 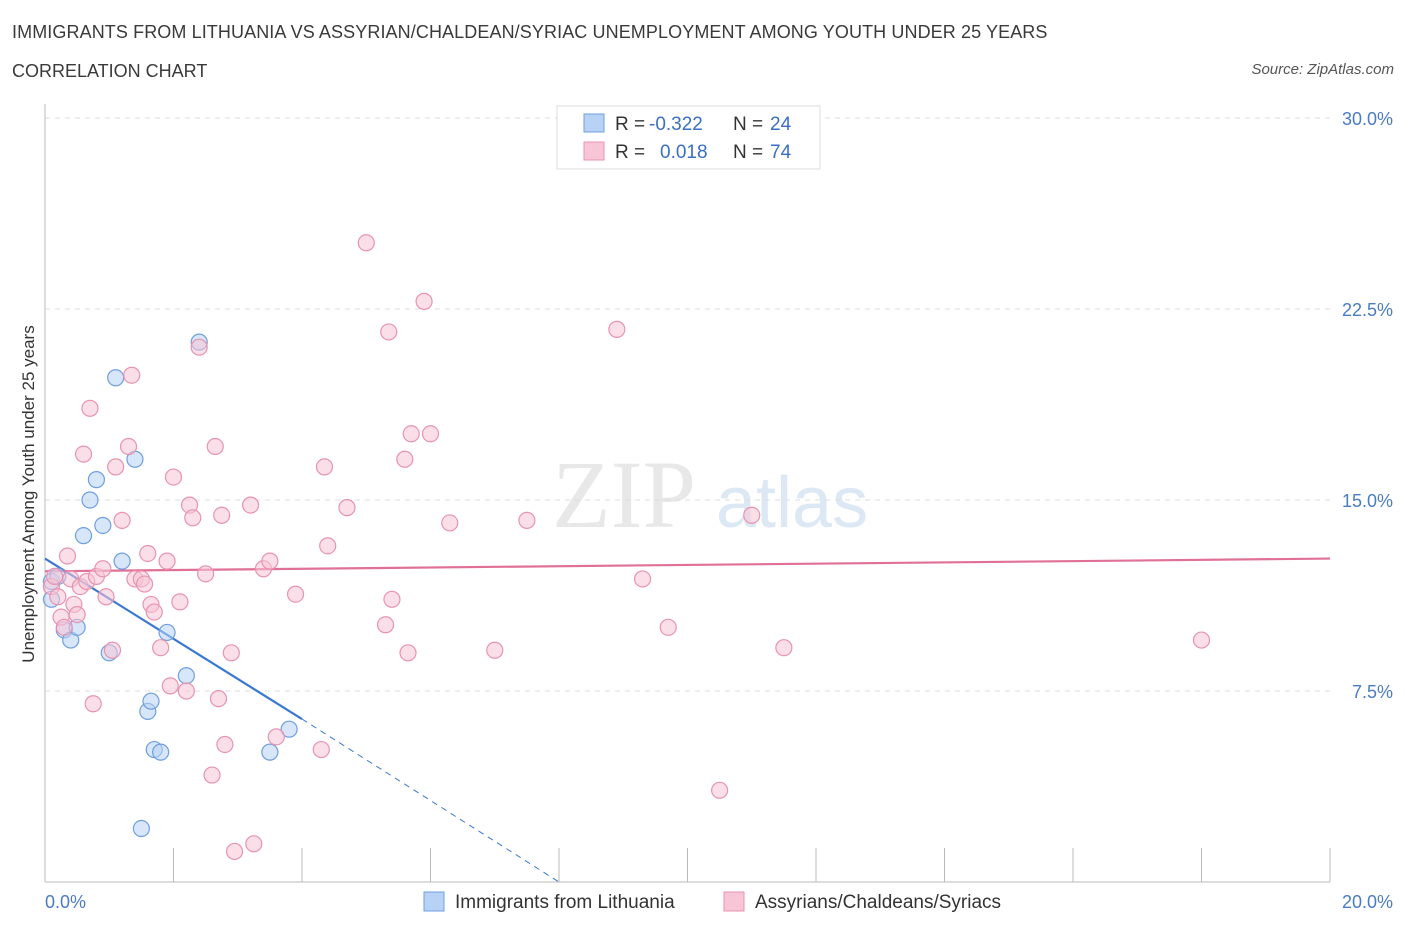 What do you see at coordinates (1367, 405) in the screenshot?
I see `y-tick-labels: 7.5% 15.0% 22.5% 30.0%` at bounding box center [1367, 405].